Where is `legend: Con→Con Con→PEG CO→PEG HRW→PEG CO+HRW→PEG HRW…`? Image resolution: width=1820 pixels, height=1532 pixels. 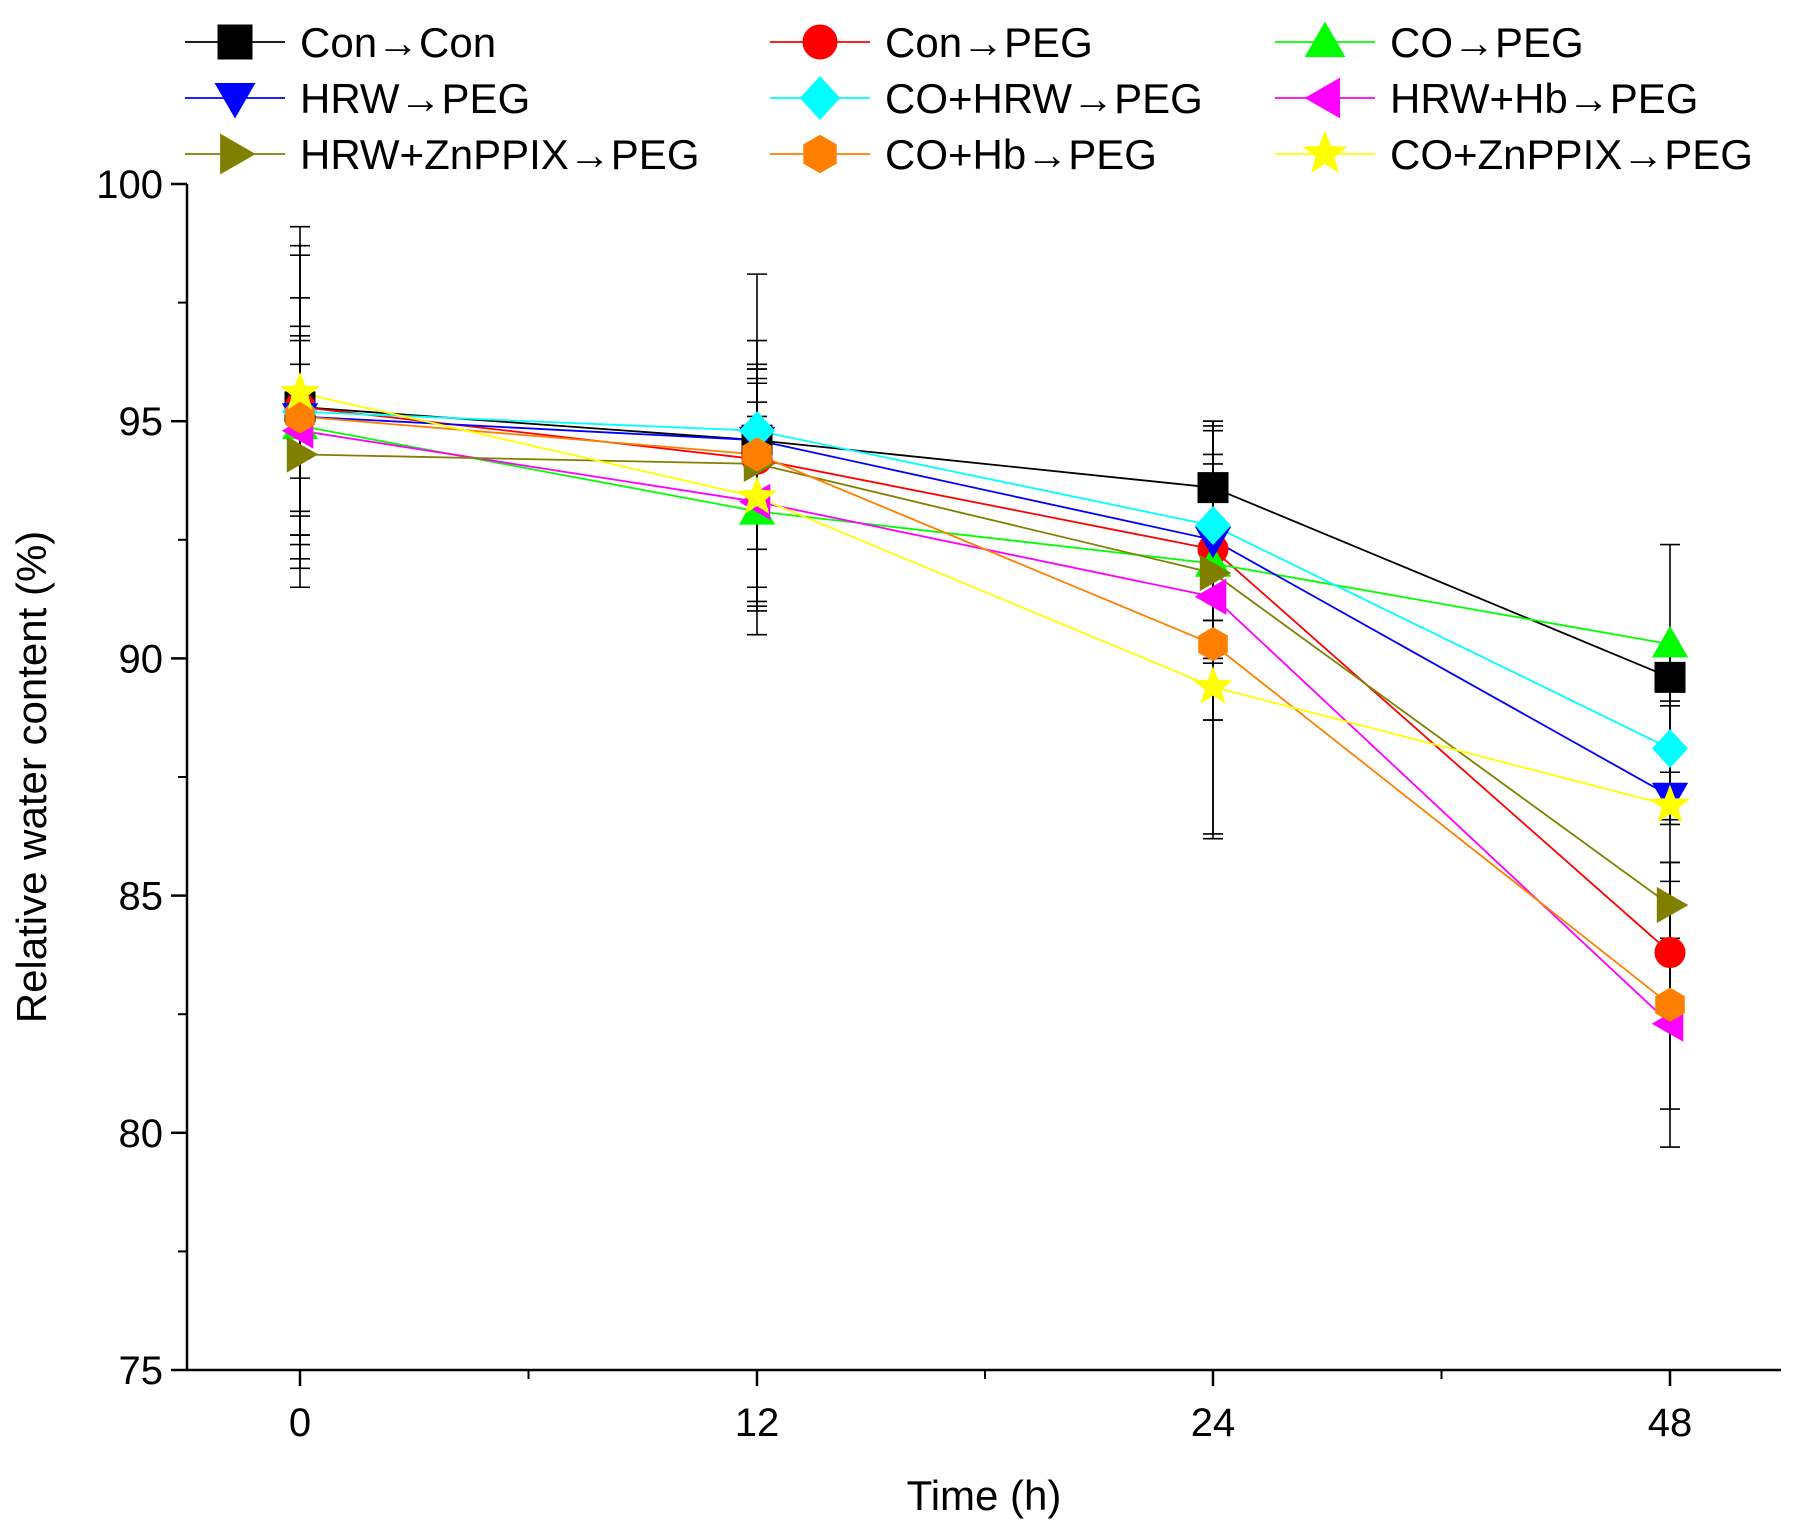
legend: Con→Con Con→PEG CO→PEG HRW→PEG CO+HRW→PEG HRW… is located at coordinates (969, 98).